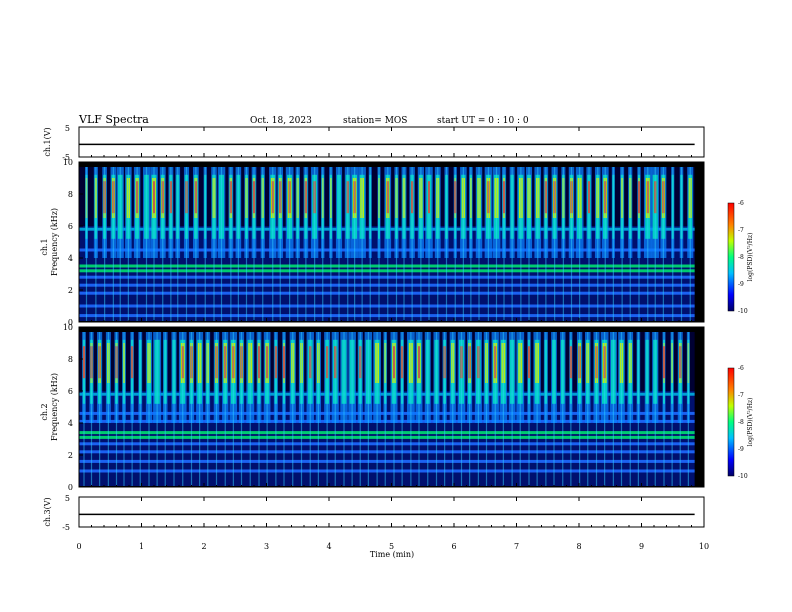  Describe the element at coordinates (44, 411) in the screenshot. I see `ch2-spectrogram-ylabel: ch.2` at that location.